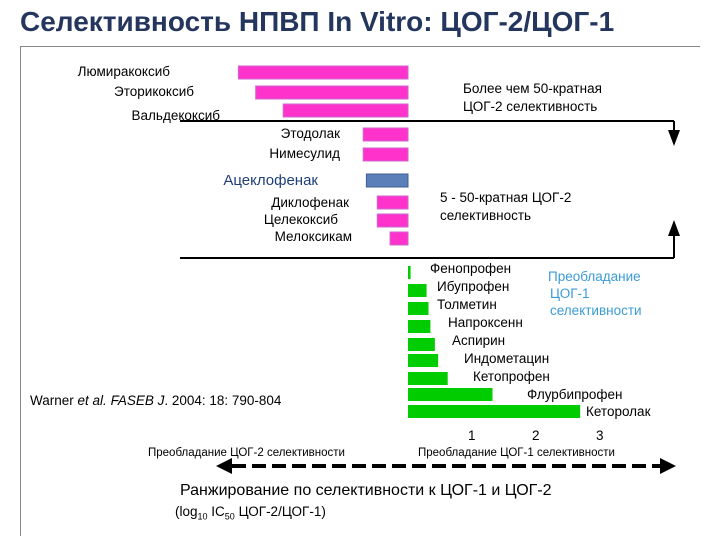 The image size is (720, 540). I want to click on formula-sub-50: 50, so click(229, 516).